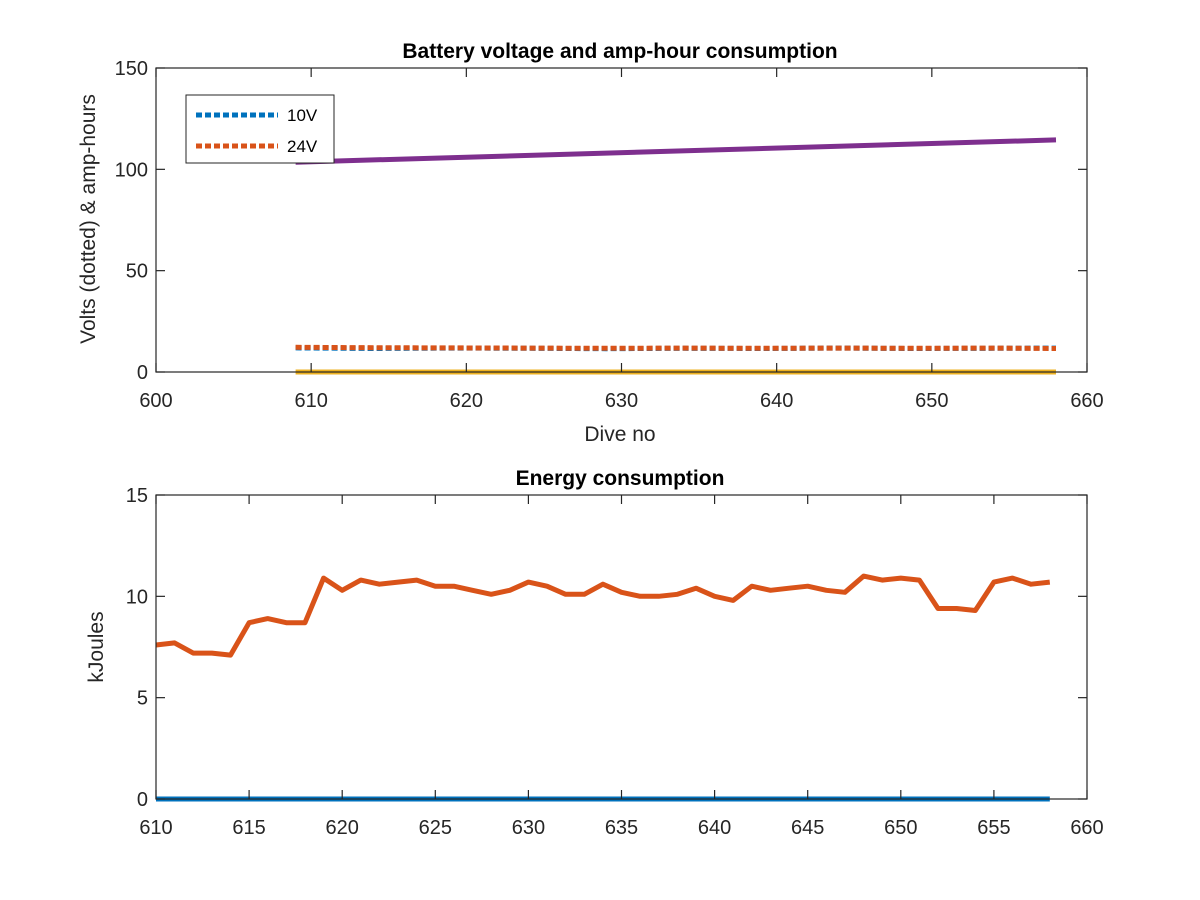 The image size is (1200, 900). Describe the element at coordinates (435, 828) in the screenshot. I see `x-tick-label: 625` at that location.